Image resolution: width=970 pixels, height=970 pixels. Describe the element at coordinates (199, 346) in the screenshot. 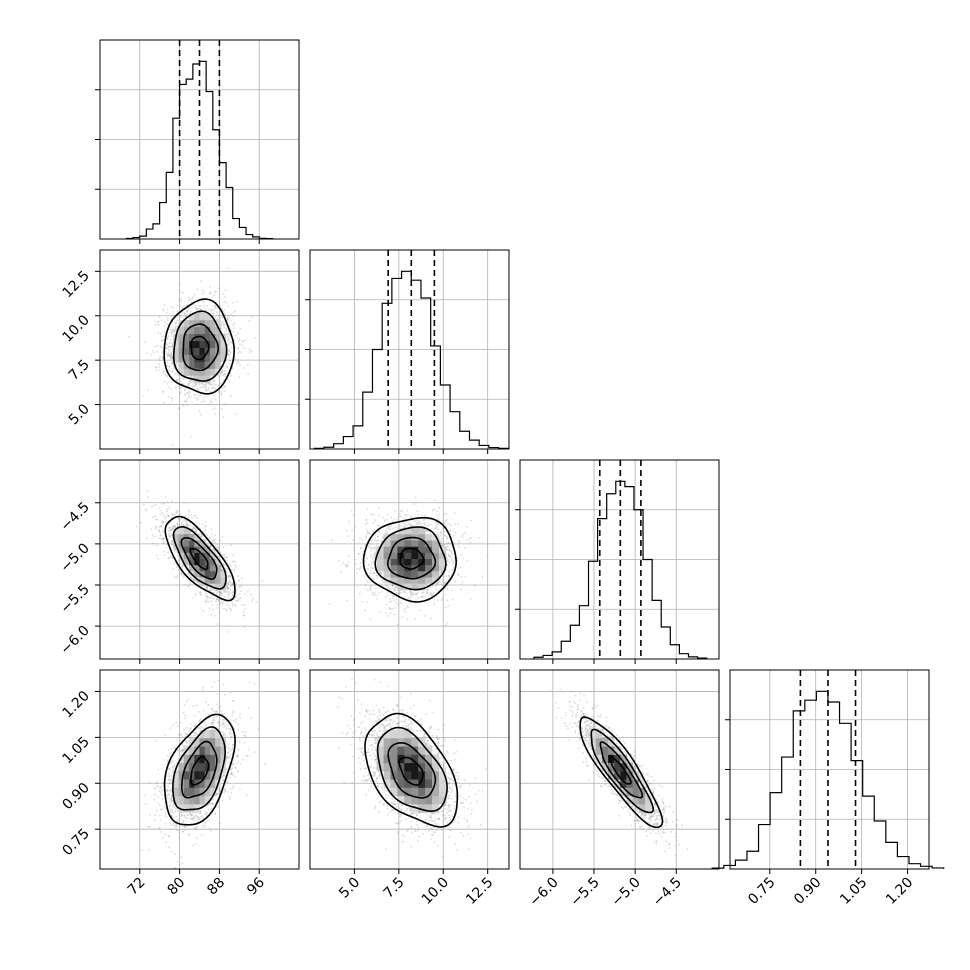

I see `contour-line` at that location.